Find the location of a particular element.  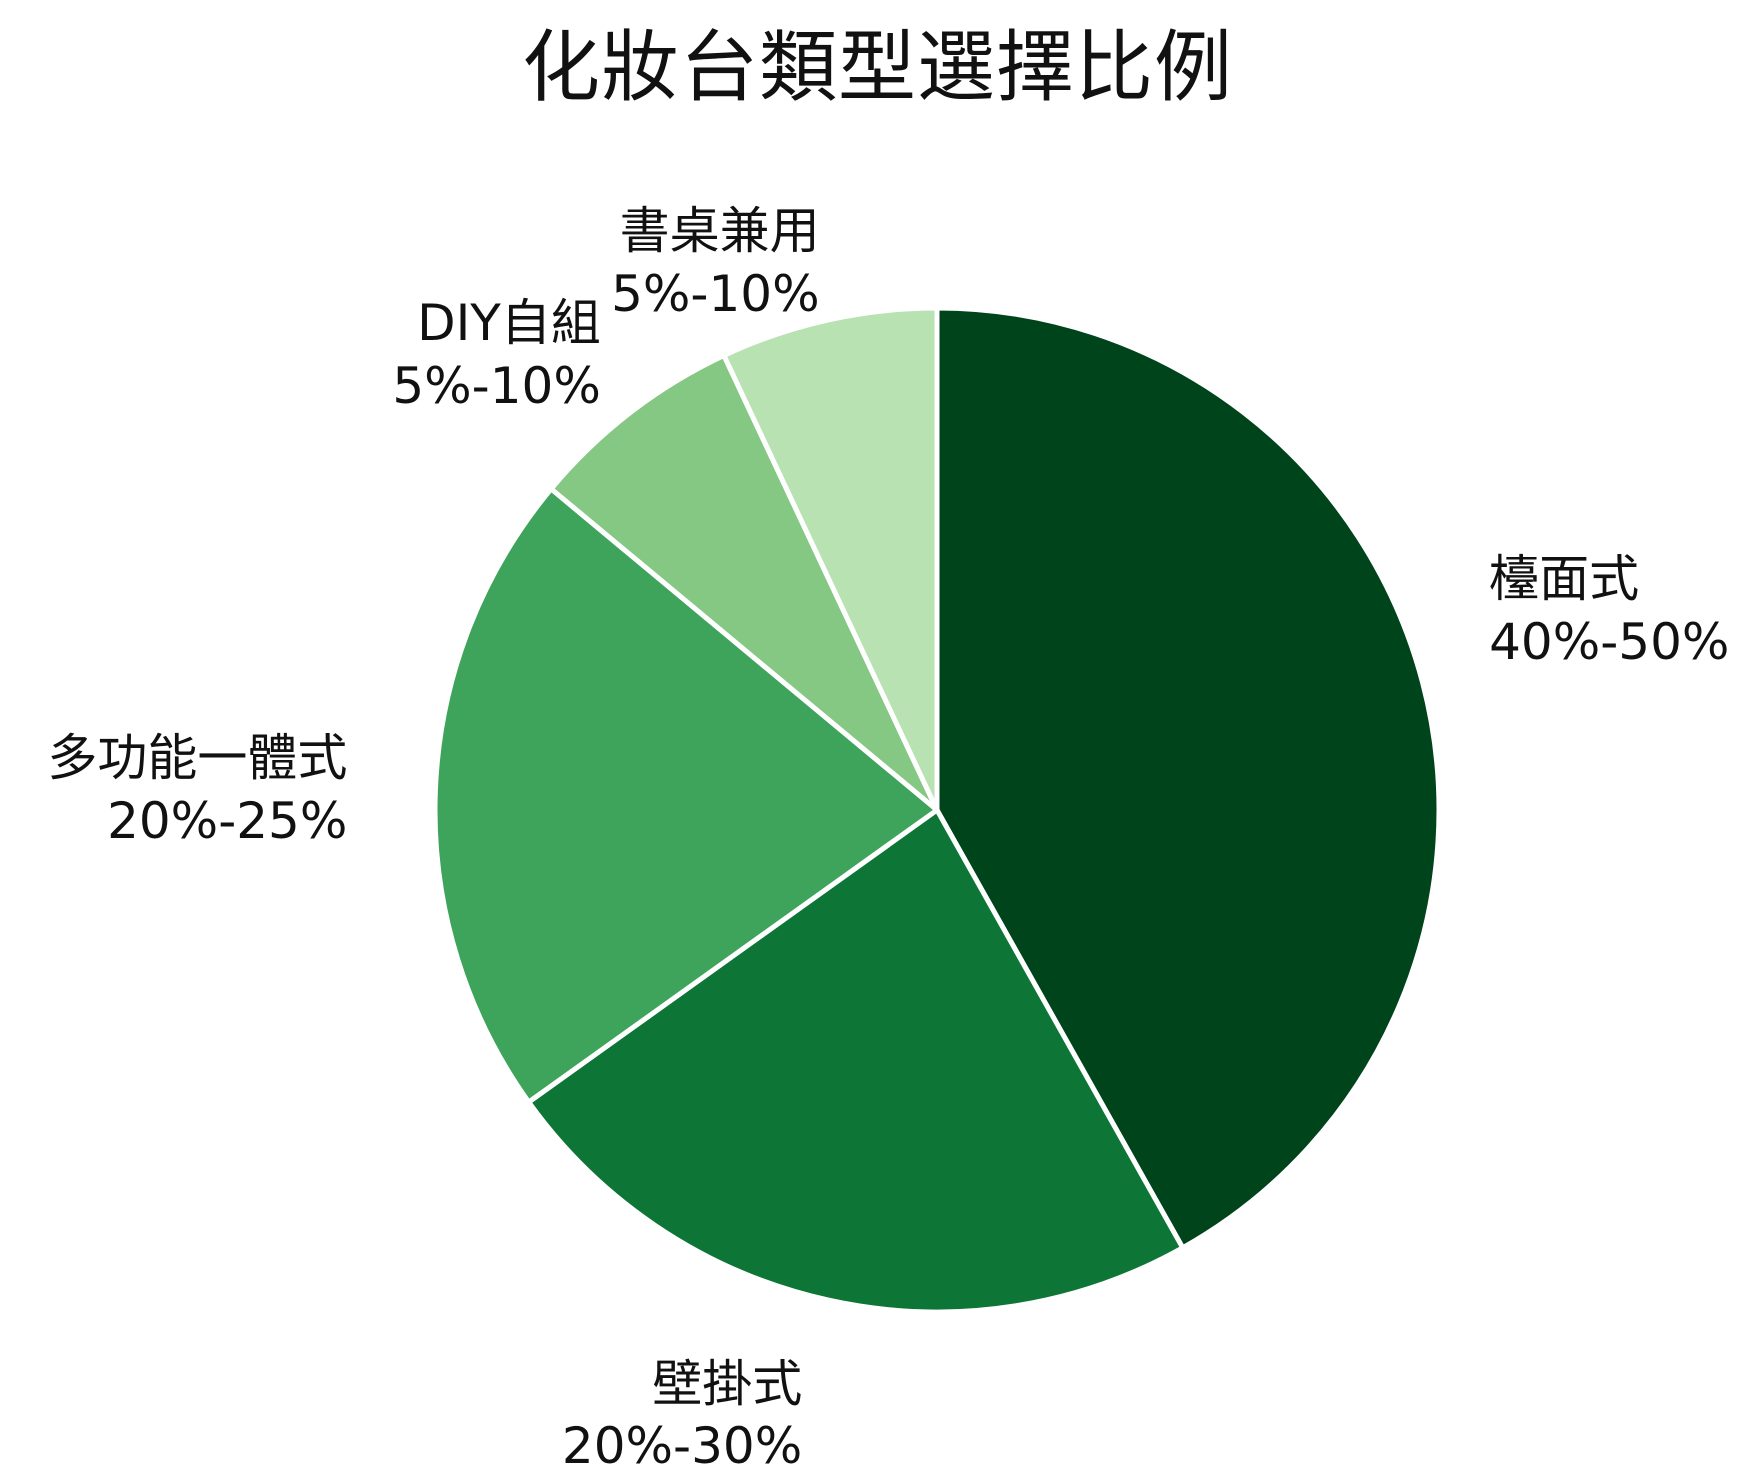

slice-label-value: 40%-50% is located at coordinates (1609, 641).